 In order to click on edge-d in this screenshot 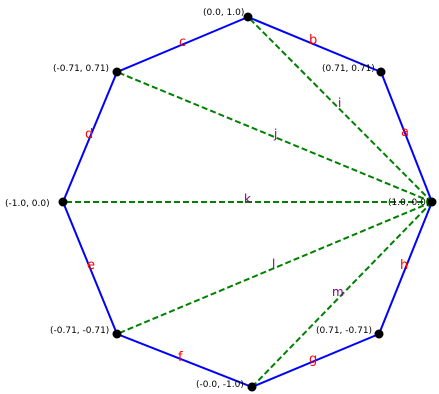, I will do `click(90, 137)`.